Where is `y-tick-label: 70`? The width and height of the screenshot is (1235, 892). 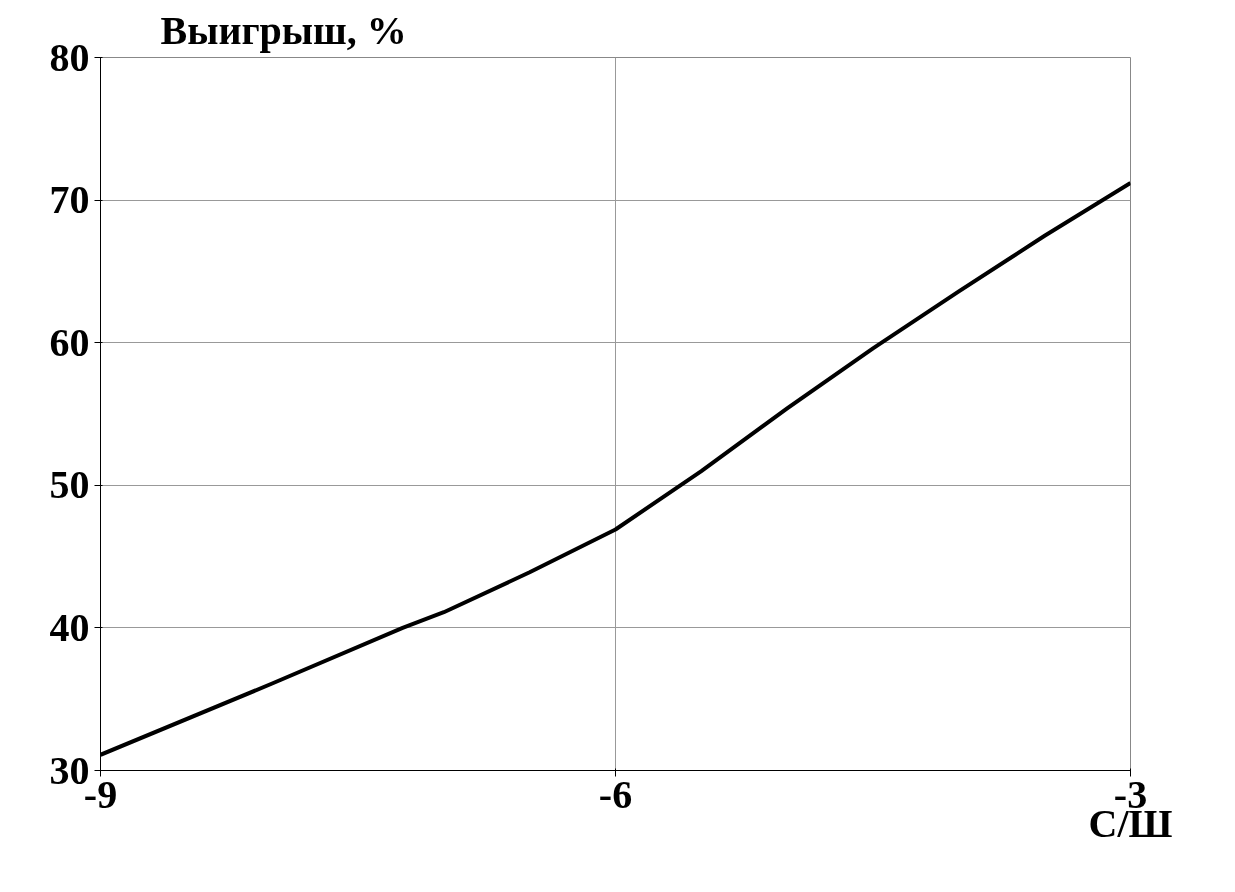
y-tick-label: 70 is located at coordinates (69, 200).